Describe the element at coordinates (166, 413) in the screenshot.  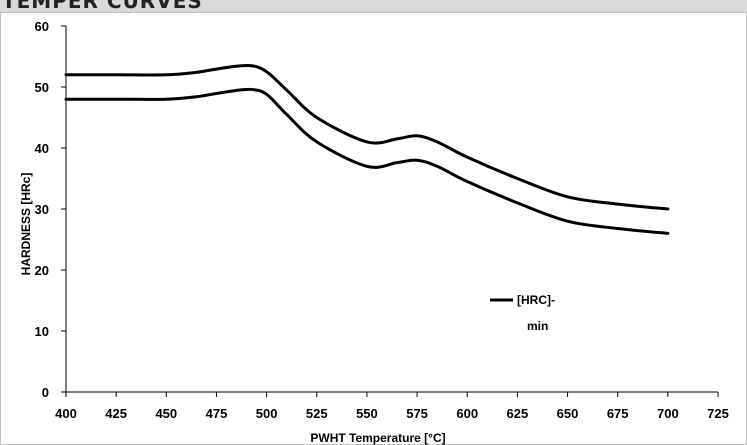
I see `x-tick-label: 450` at that location.